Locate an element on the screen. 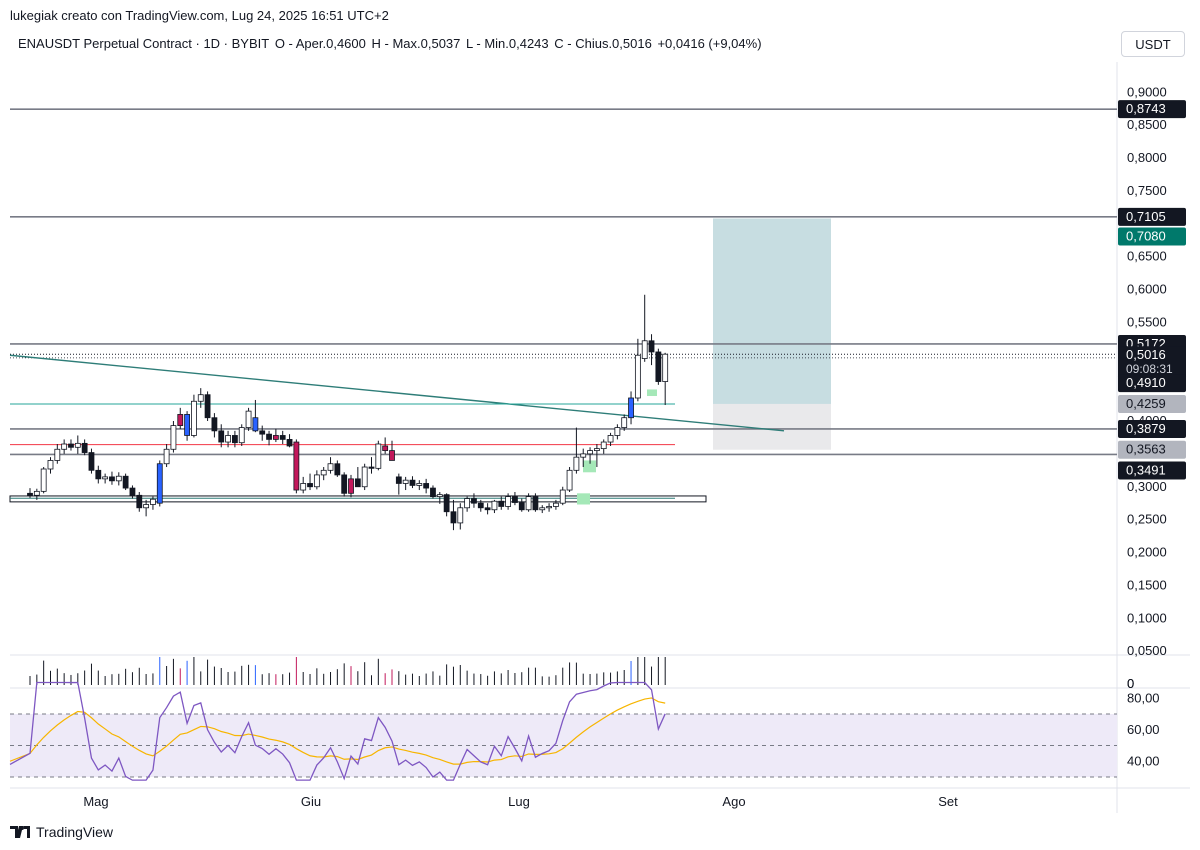 The width and height of the screenshot is (1200, 850). y-tick-label: 0,5500 is located at coordinates (1147, 321).